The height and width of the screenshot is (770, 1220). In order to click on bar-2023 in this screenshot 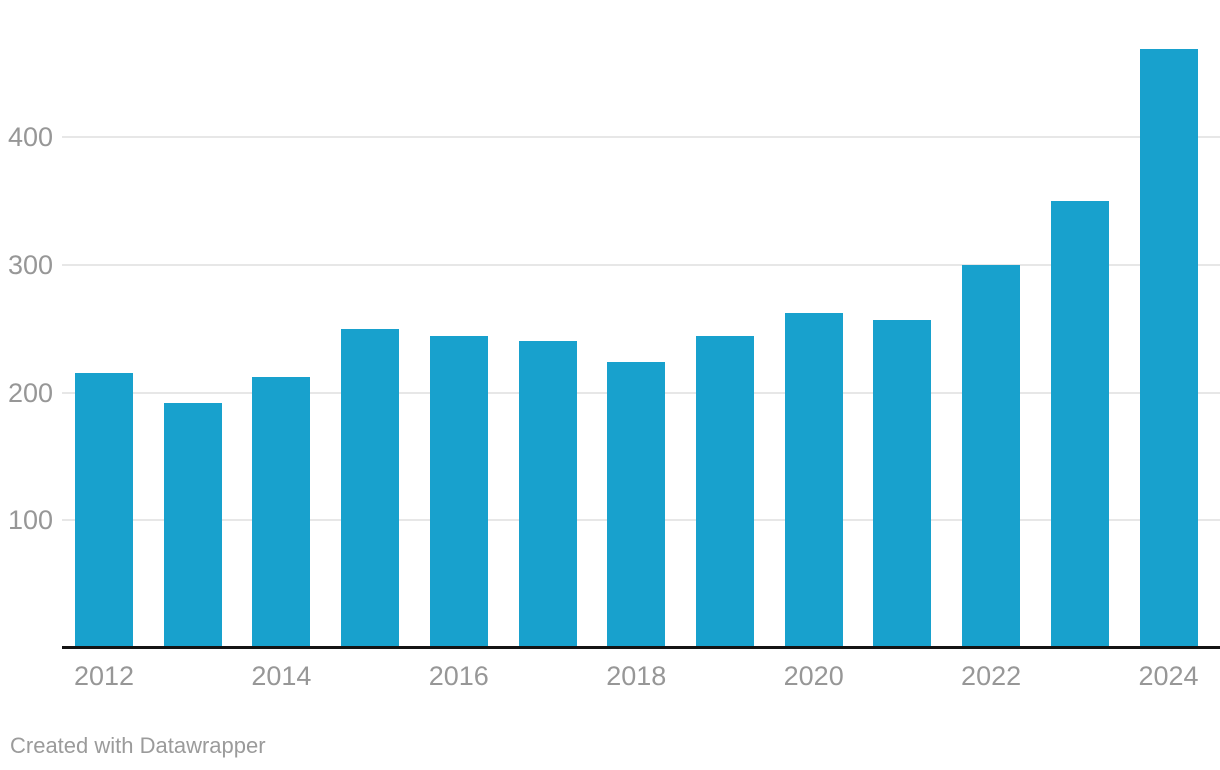, I will do `click(1079, 424)`.